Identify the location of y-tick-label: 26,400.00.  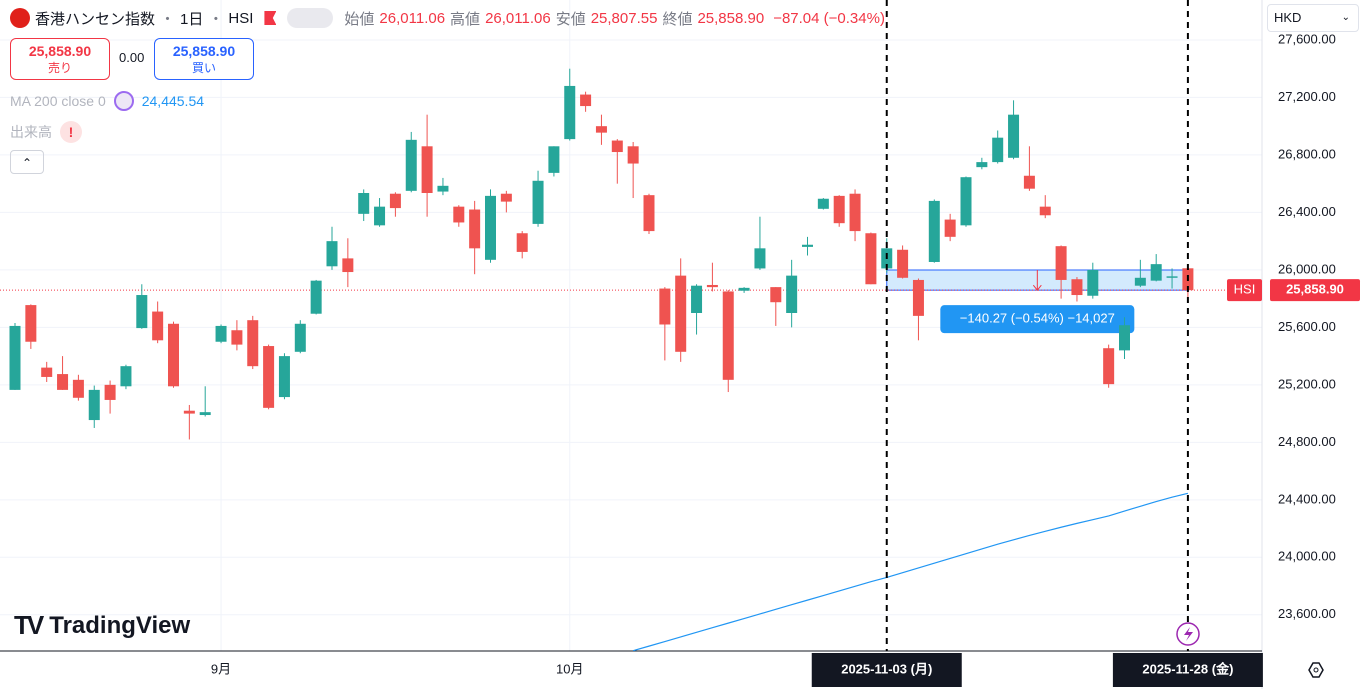
(1307, 211).